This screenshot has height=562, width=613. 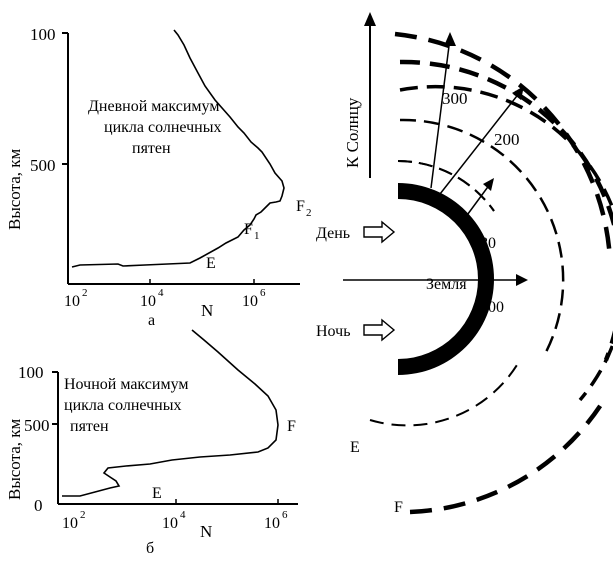 I want to click on panel-a-profile-curve, so click(x=178, y=148).